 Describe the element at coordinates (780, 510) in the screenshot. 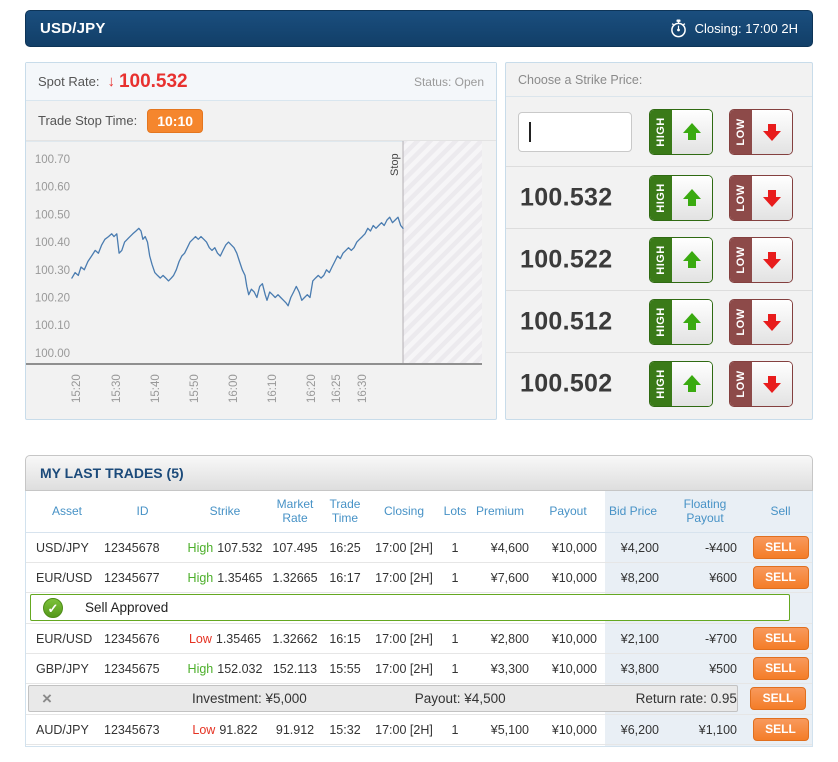

I see `column-header: Sell` at that location.